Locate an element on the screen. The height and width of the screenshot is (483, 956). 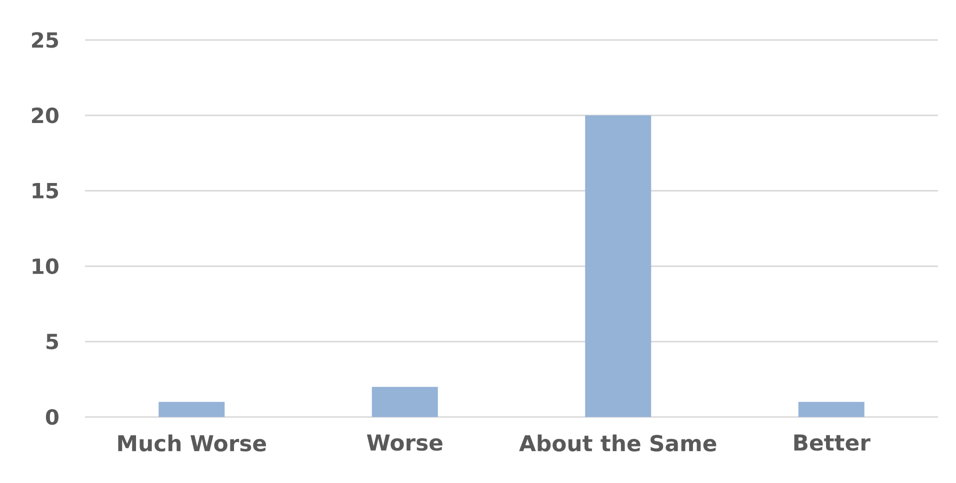
x-tick-label: Worse is located at coordinates (404, 442).